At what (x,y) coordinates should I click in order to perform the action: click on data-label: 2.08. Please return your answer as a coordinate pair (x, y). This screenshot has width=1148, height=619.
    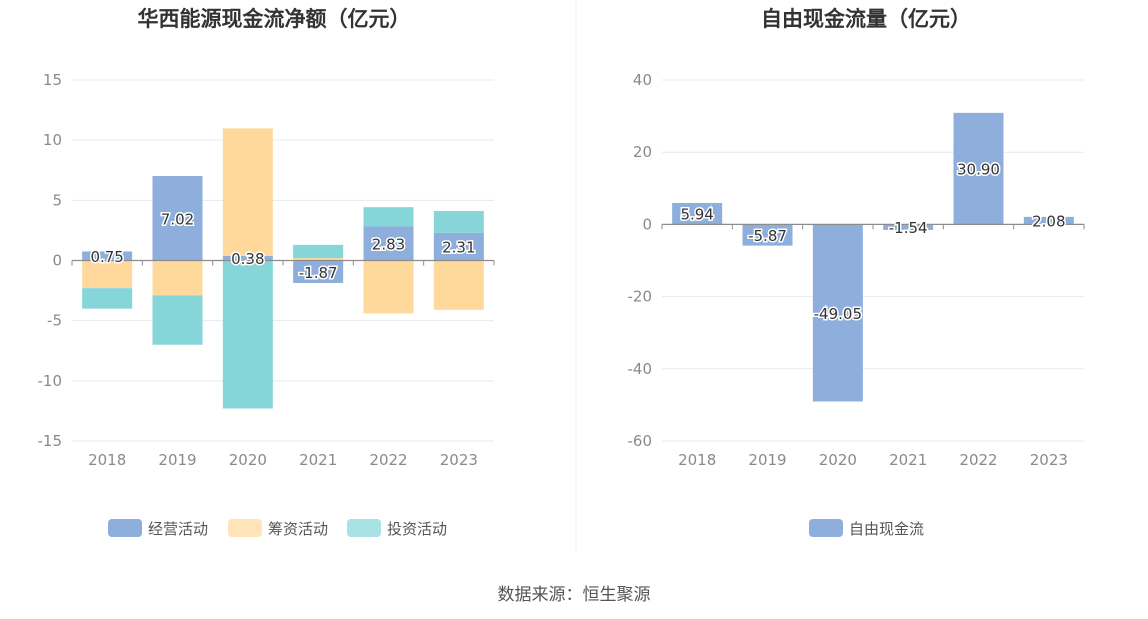
    Looking at the image, I should click on (1048, 222).